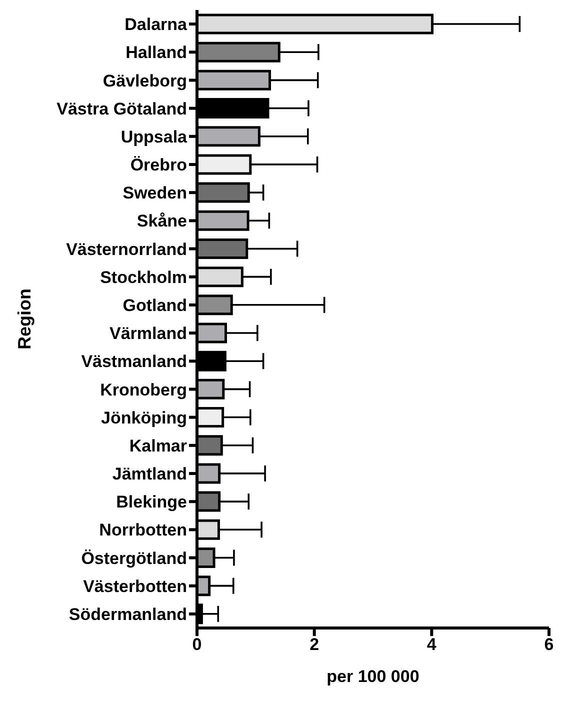 Image resolution: width=571 pixels, height=706 pixels. I want to click on y-tick-label: Gävleborg, so click(144, 80).